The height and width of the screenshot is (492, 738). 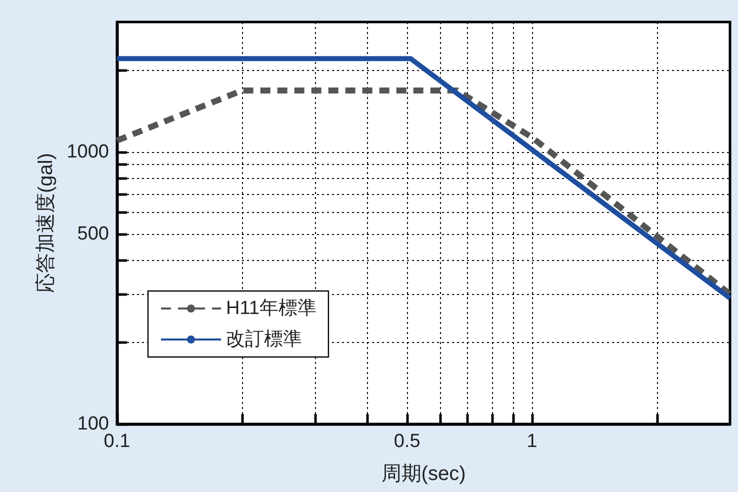 I want to click on x-axis-title: 周期(sec), so click(x=423, y=474).